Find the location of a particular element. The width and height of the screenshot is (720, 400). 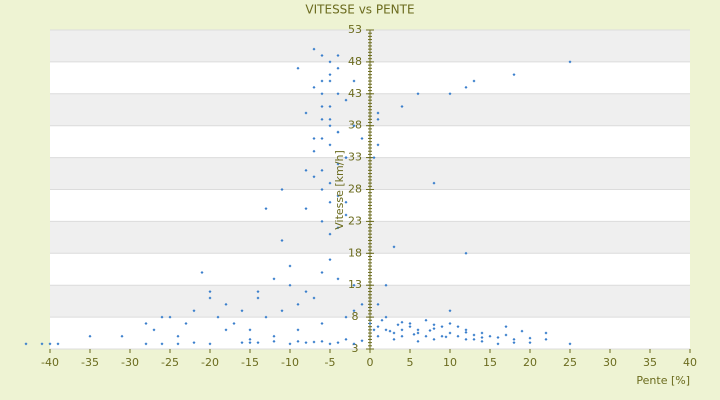

x-tick-label: 0 is located at coordinates (370, 362).